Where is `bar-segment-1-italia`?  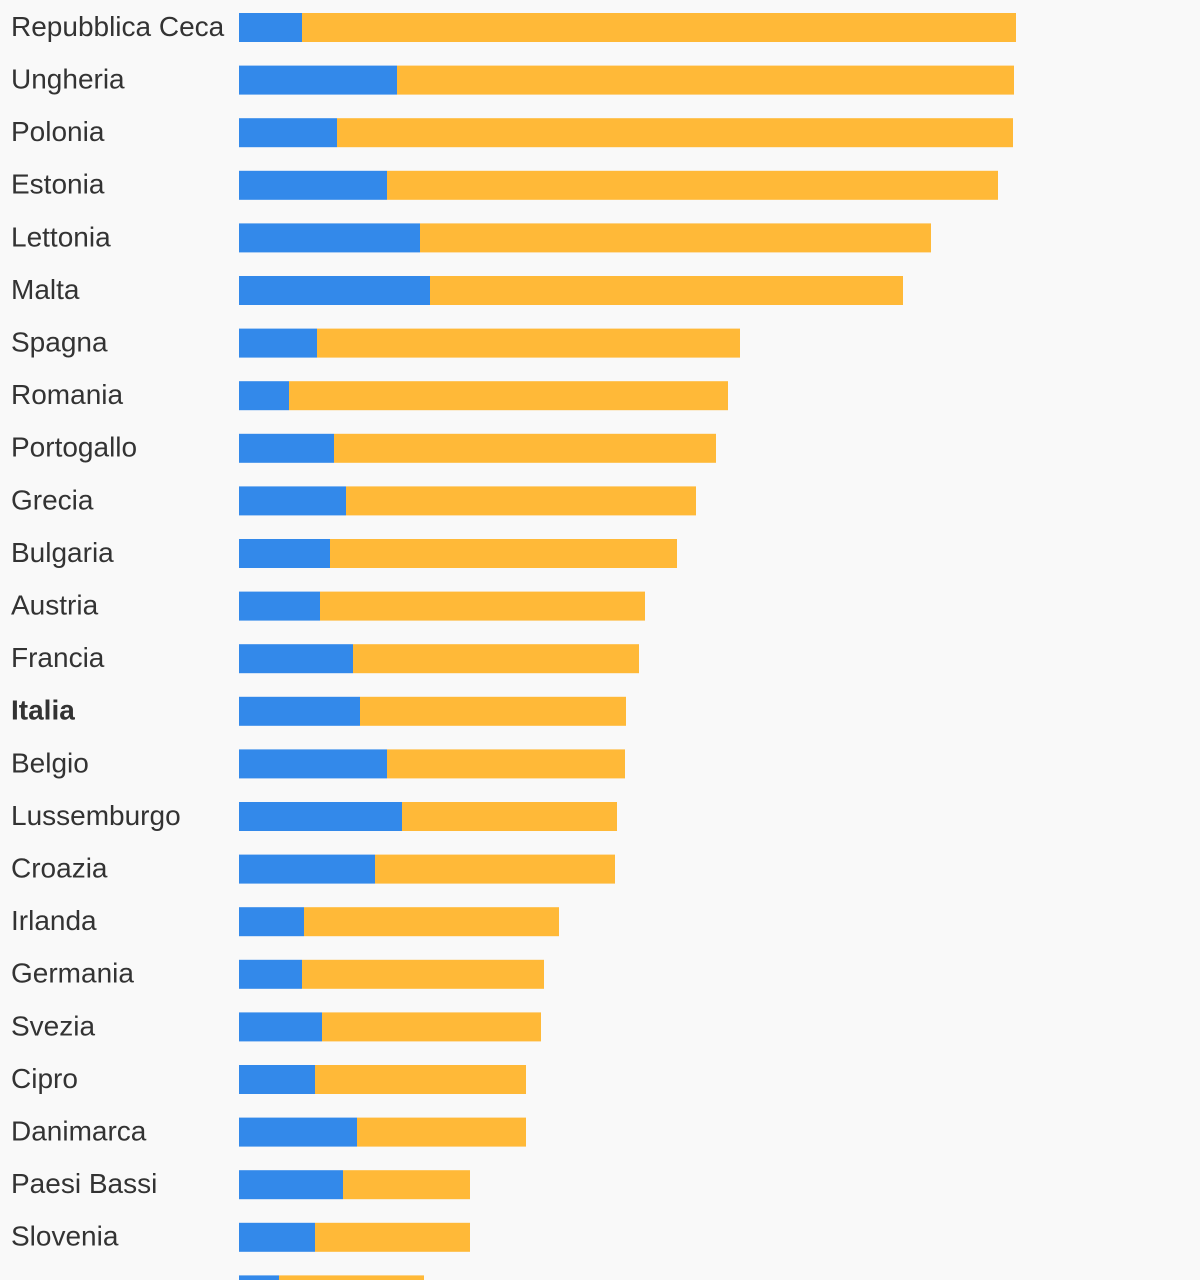 bar-segment-1-italia is located at coordinates (299, 711).